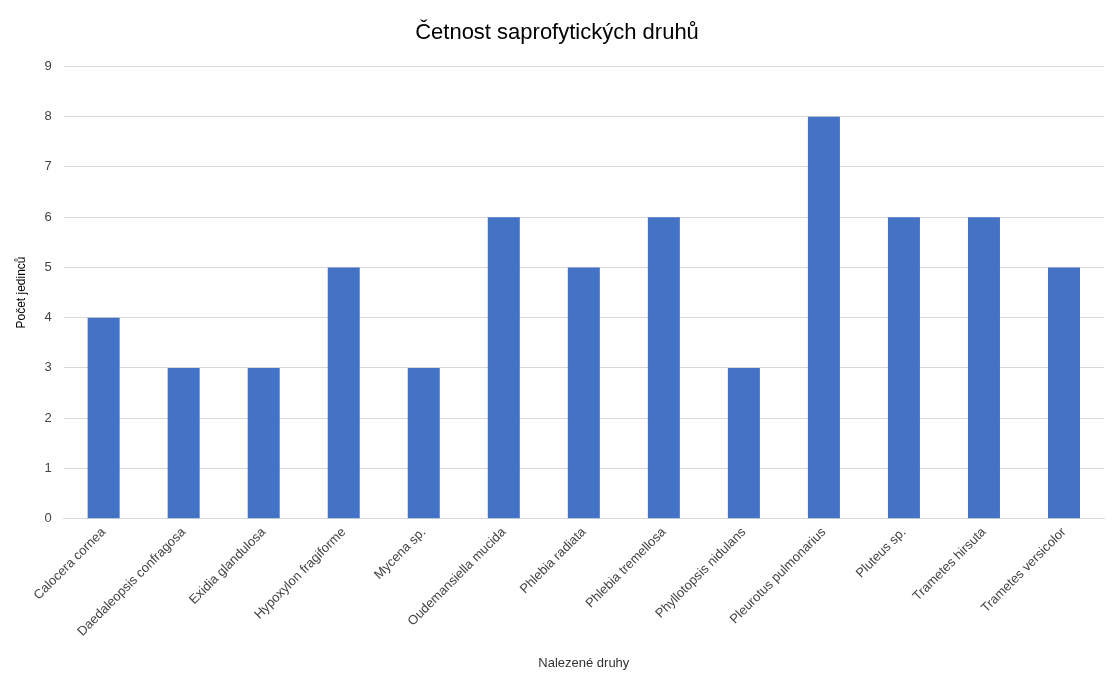 The width and height of the screenshot is (1119, 690). What do you see at coordinates (584, 662) in the screenshot?
I see `x-axis-title: Nalezené druhy` at bounding box center [584, 662].